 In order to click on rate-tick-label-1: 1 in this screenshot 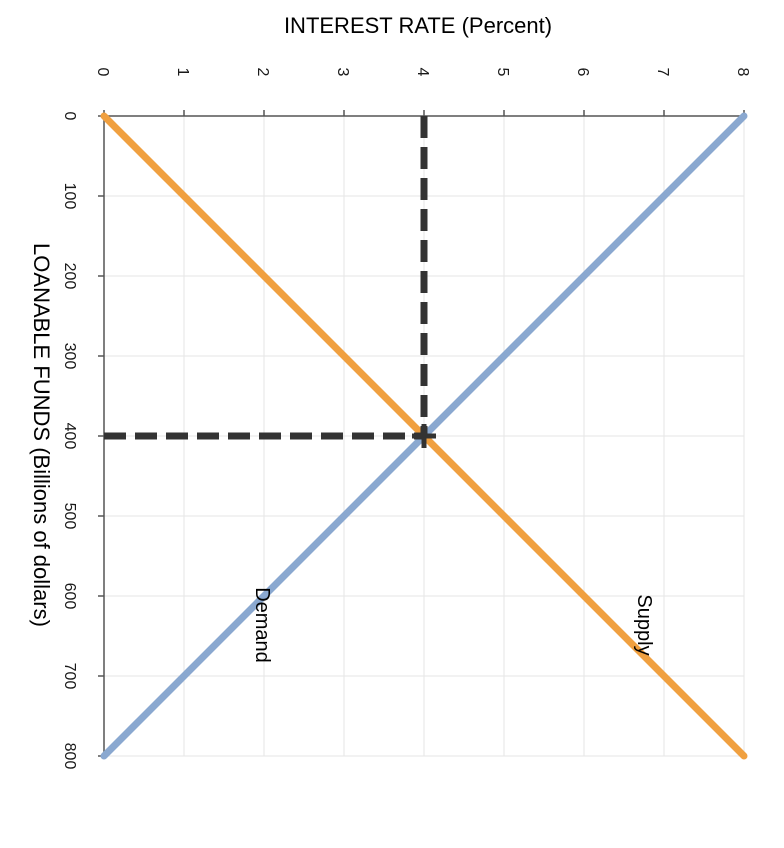, I will do `click(182, 72)`.